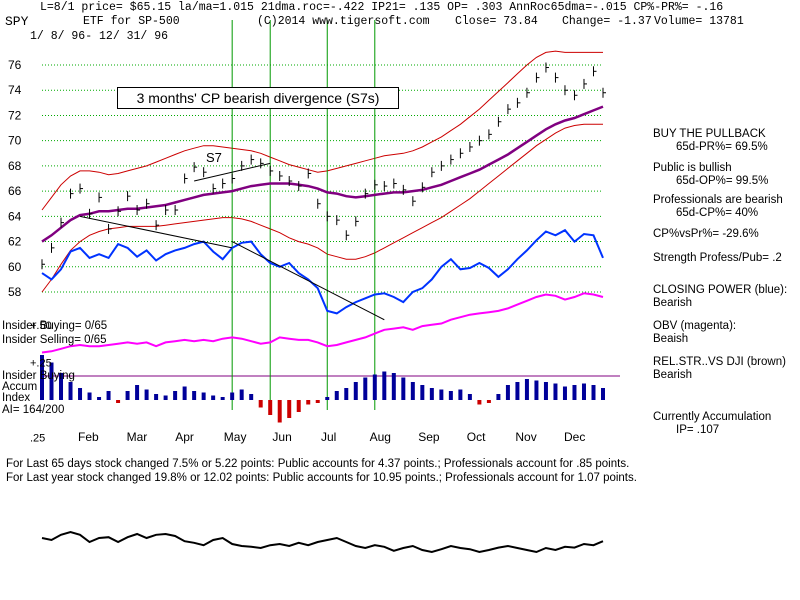 Image resolution: width=800 pixels, height=600 pixels. What do you see at coordinates (699, 21) in the screenshot?
I see `volume-value: Volume= 13781` at bounding box center [699, 21].